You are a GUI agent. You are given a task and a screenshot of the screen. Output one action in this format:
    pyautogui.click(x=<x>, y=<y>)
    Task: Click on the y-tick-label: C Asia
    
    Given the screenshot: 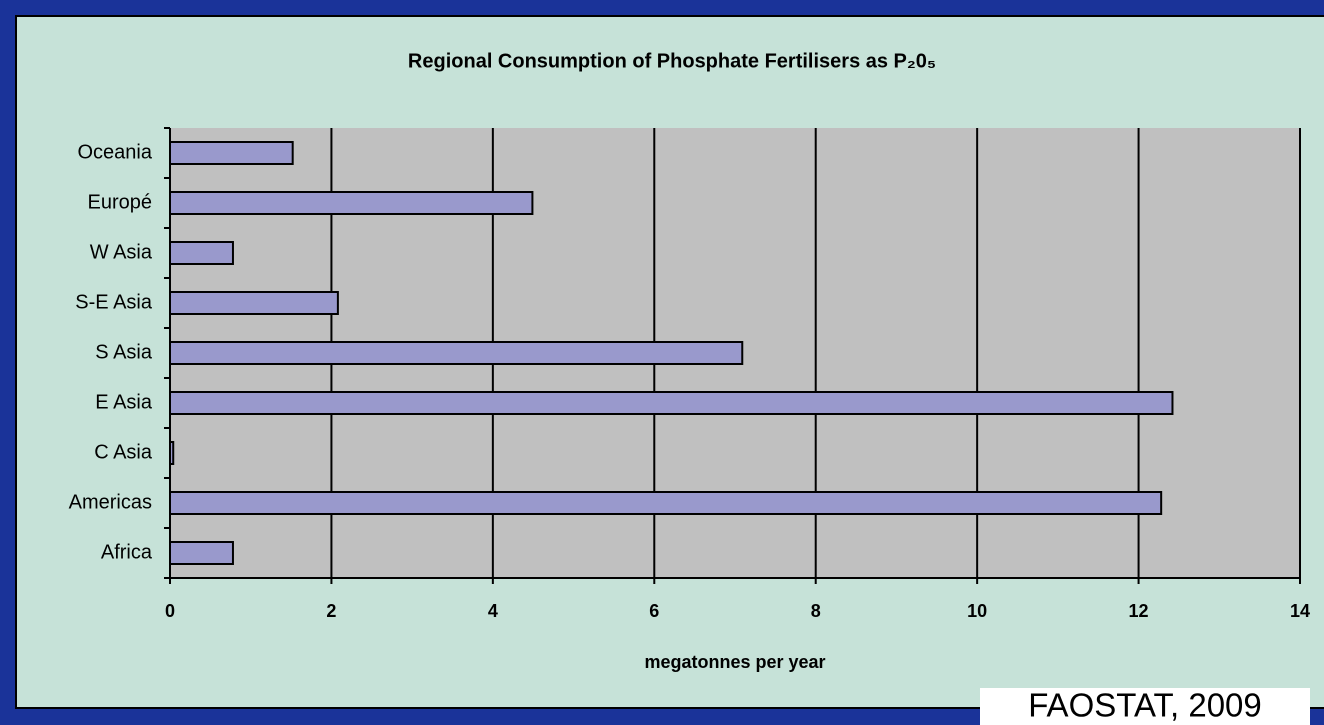 What is the action you would take?
    pyautogui.click(x=123, y=452)
    